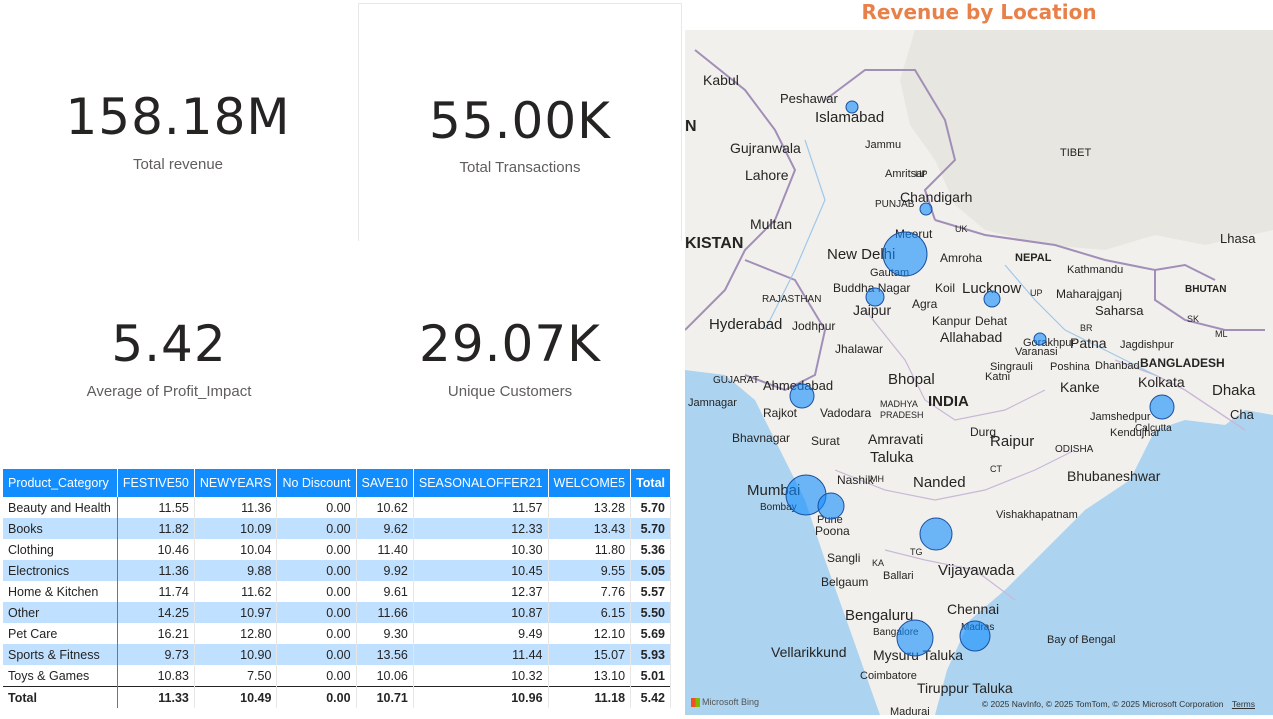 The height and width of the screenshot is (719, 1273). What do you see at coordinates (337, 633) in the screenshot?
I see `table-row: Pet Care 16.21 12.80 0.00 9.30 9.49 12.10 5.69` at bounding box center [337, 633].